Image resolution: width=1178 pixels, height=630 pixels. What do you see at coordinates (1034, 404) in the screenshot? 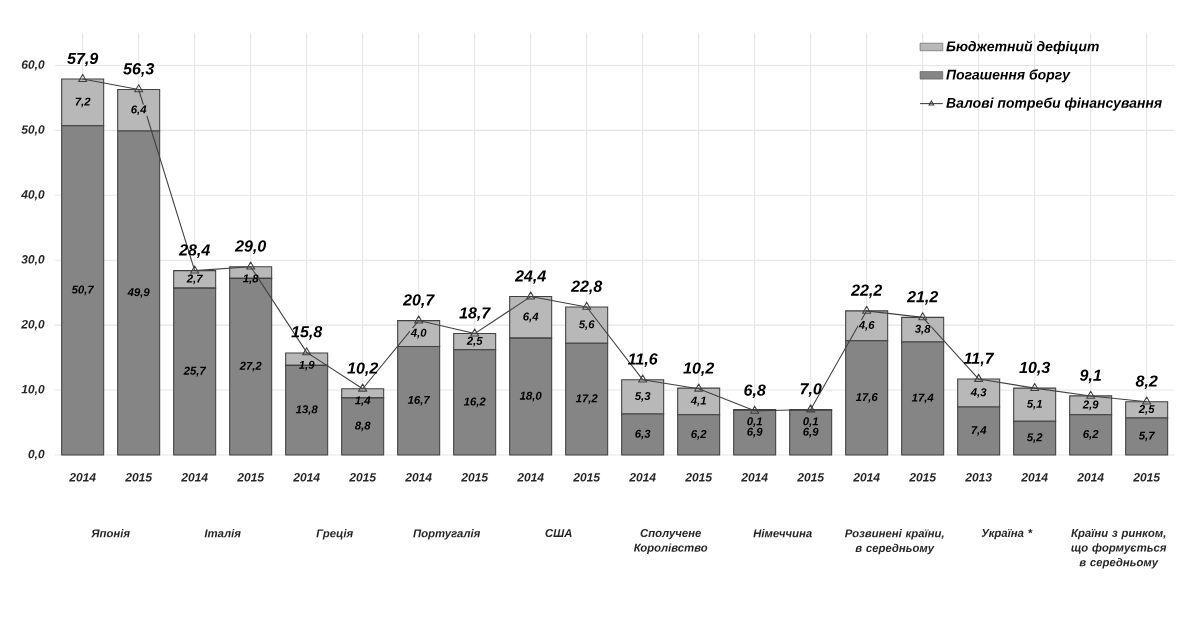
I see `data-label: 5,1` at bounding box center [1034, 404].